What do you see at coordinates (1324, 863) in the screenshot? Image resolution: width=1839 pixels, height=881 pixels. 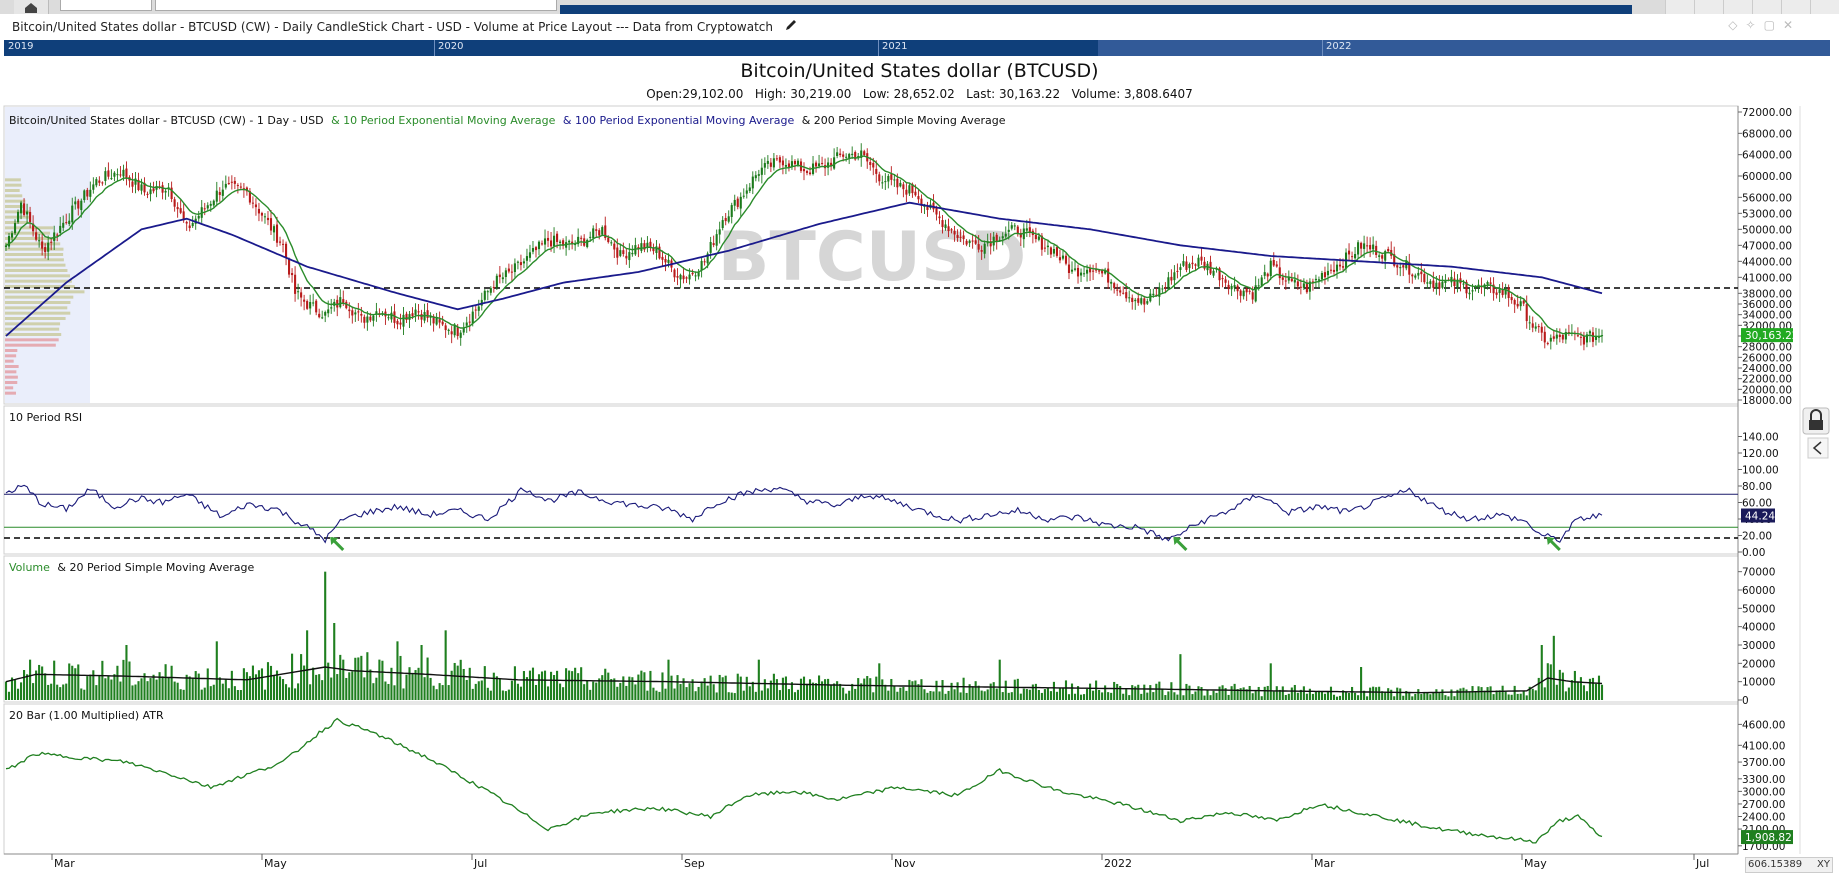 I see `x-axis-label: Mar` at bounding box center [1324, 863].